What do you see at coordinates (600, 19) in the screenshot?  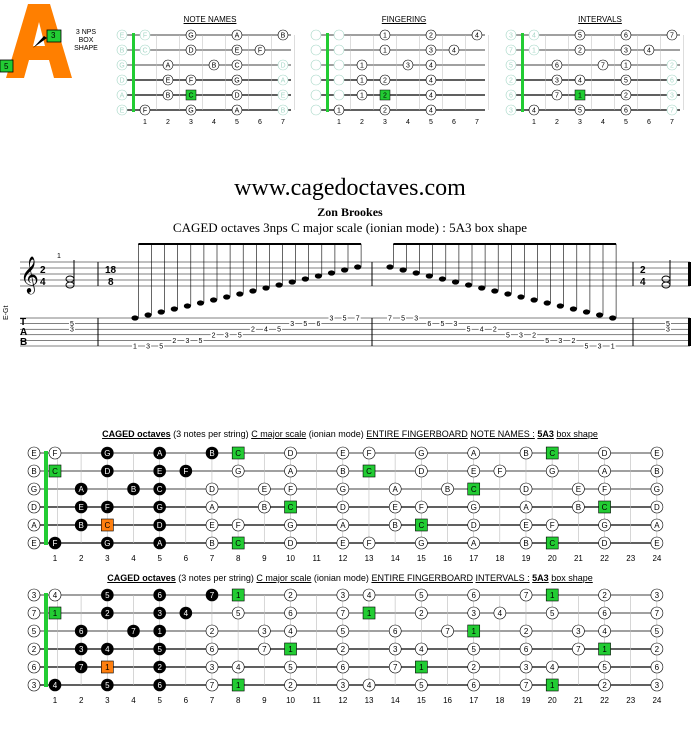 I see `mini-title-intervals: INTERVALS` at bounding box center [600, 19].